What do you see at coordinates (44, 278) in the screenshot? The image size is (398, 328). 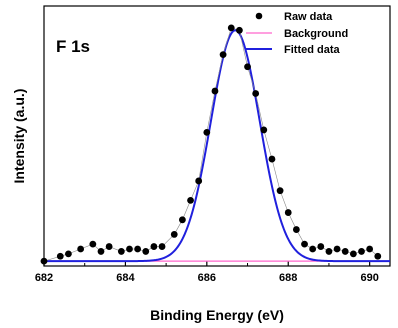 I see `x-tick-label: 682` at bounding box center [44, 278].